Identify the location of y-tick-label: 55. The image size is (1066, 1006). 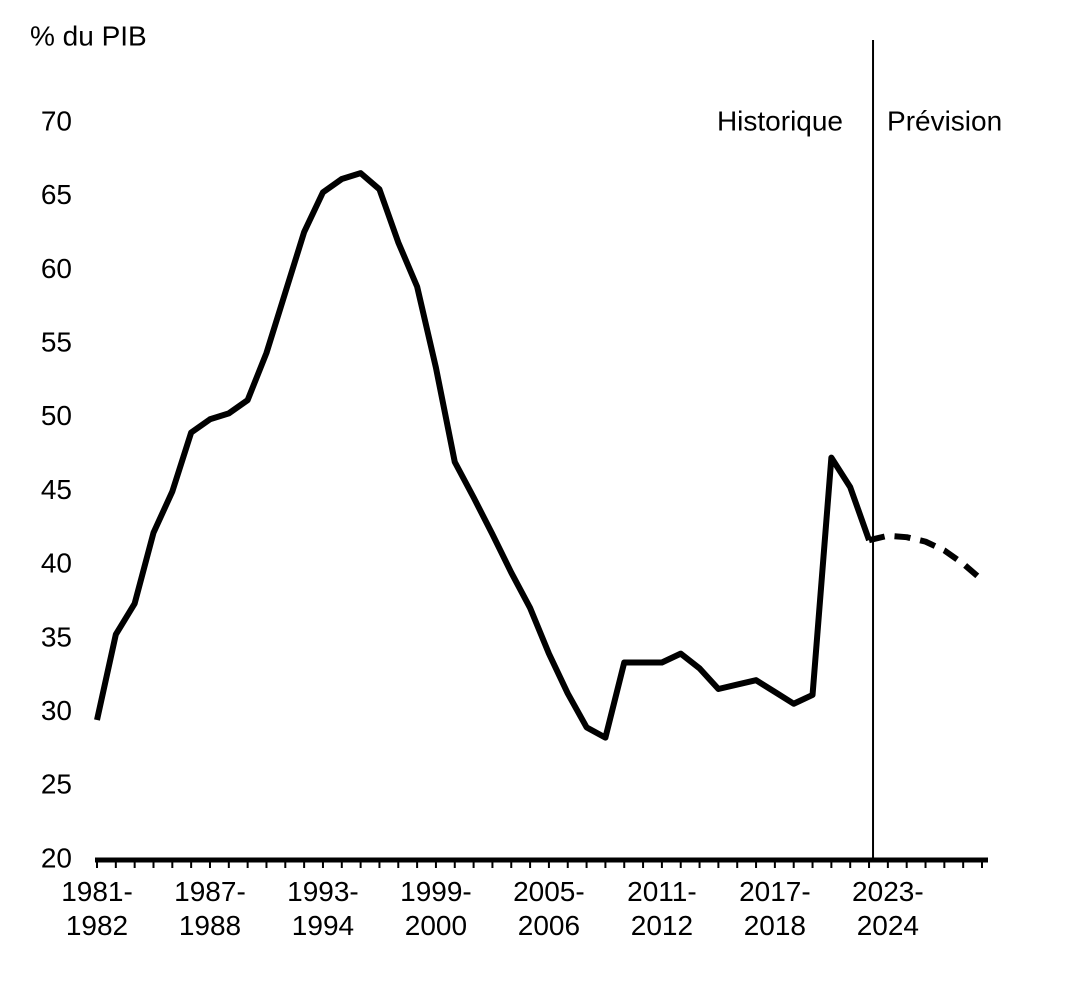
(56, 341).